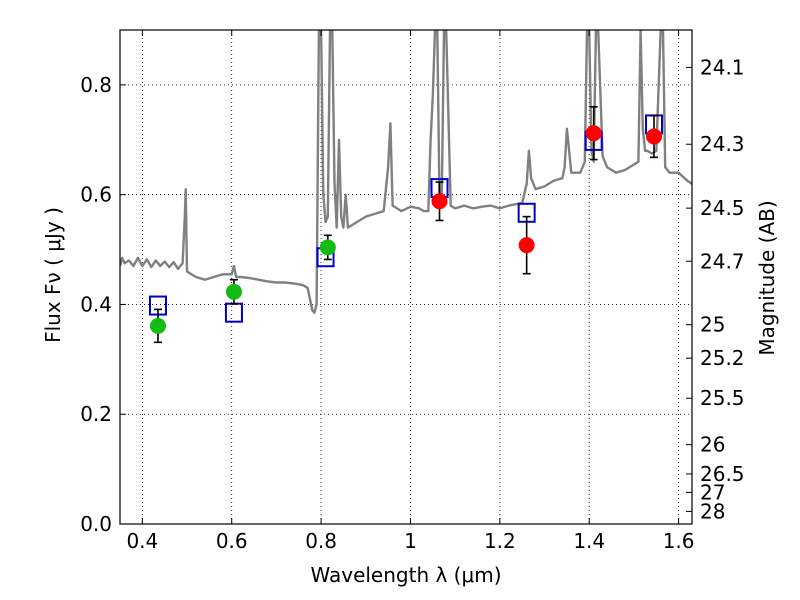 This screenshot has width=800, height=600. Describe the element at coordinates (712, 325) in the screenshot. I see `y2-tick-label: 25` at that location.